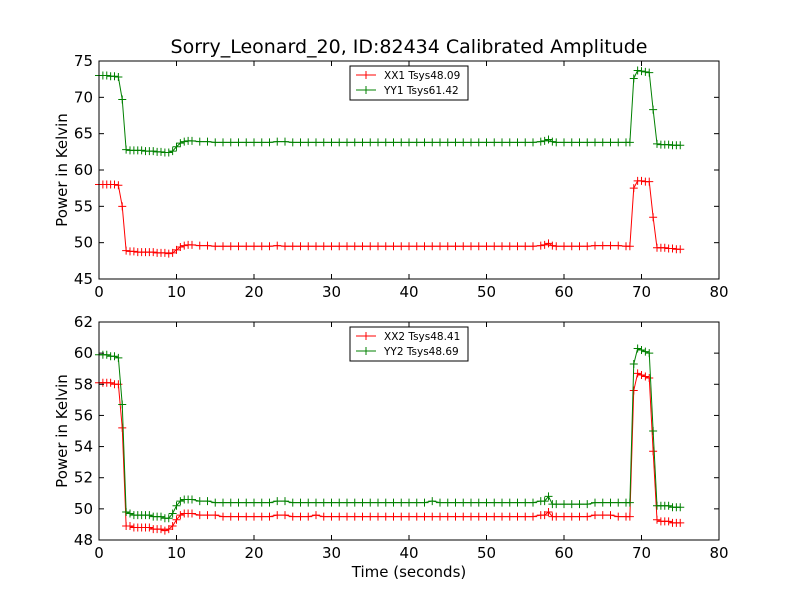 Image resolution: width=800 pixels, height=600 pixels. What do you see at coordinates (331, 292) in the screenshot?
I see `x-tick-label: 30` at bounding box center [331, 292].